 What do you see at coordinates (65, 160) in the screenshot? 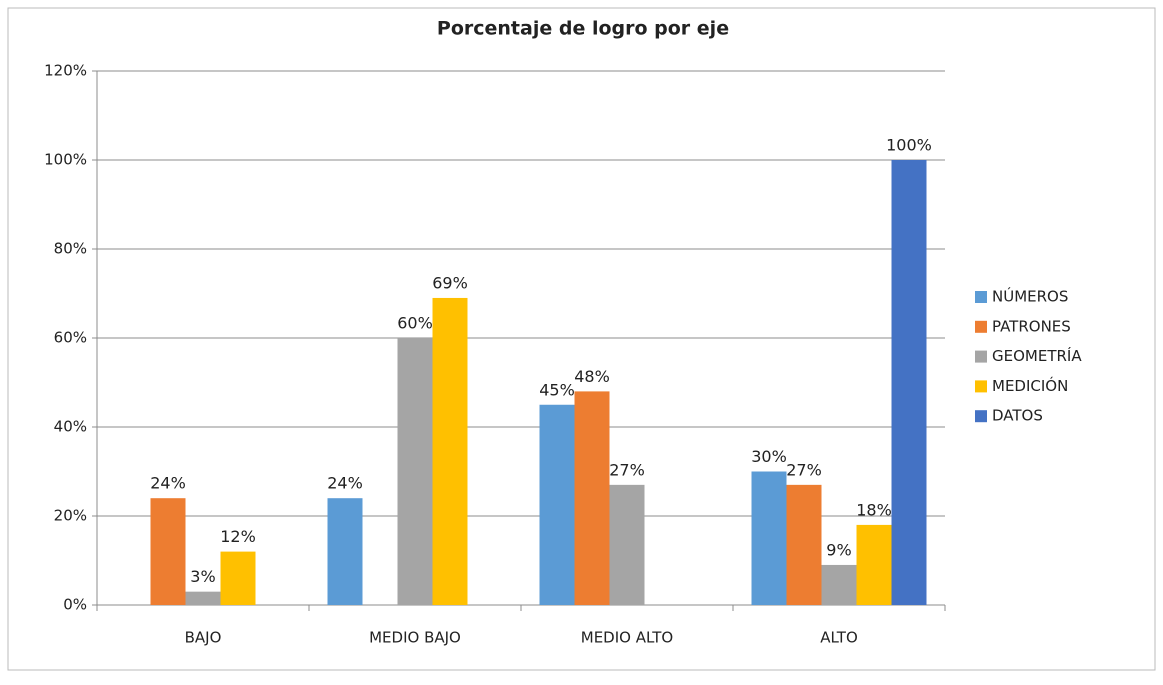
I see `y-tick-label: 100%` at bounding box center [65, 160].